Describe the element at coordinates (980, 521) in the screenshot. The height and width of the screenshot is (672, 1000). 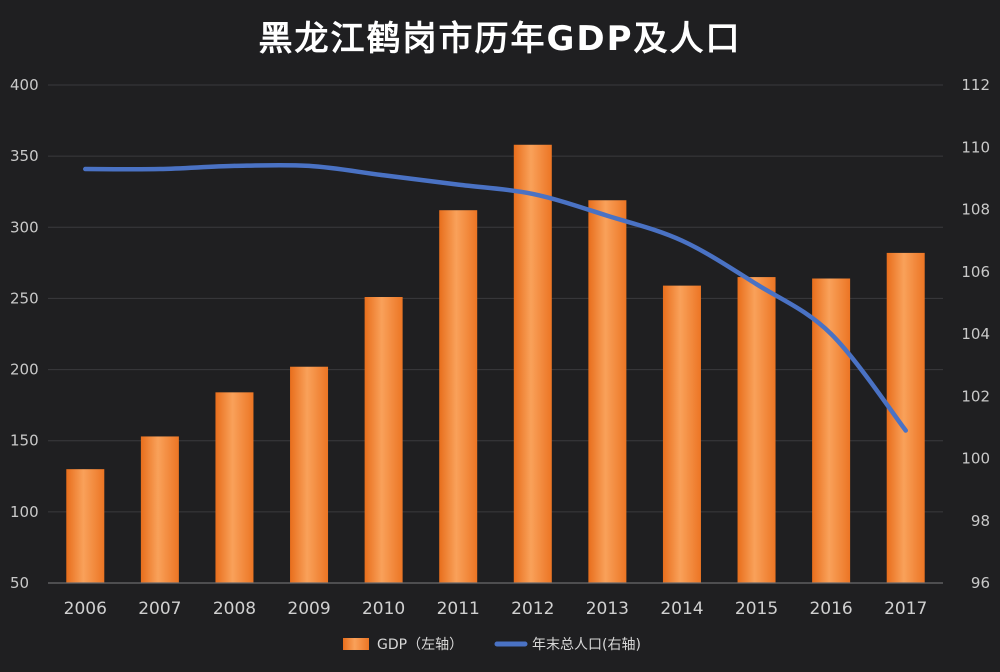
I see `y-right-tick: 98` at that location.